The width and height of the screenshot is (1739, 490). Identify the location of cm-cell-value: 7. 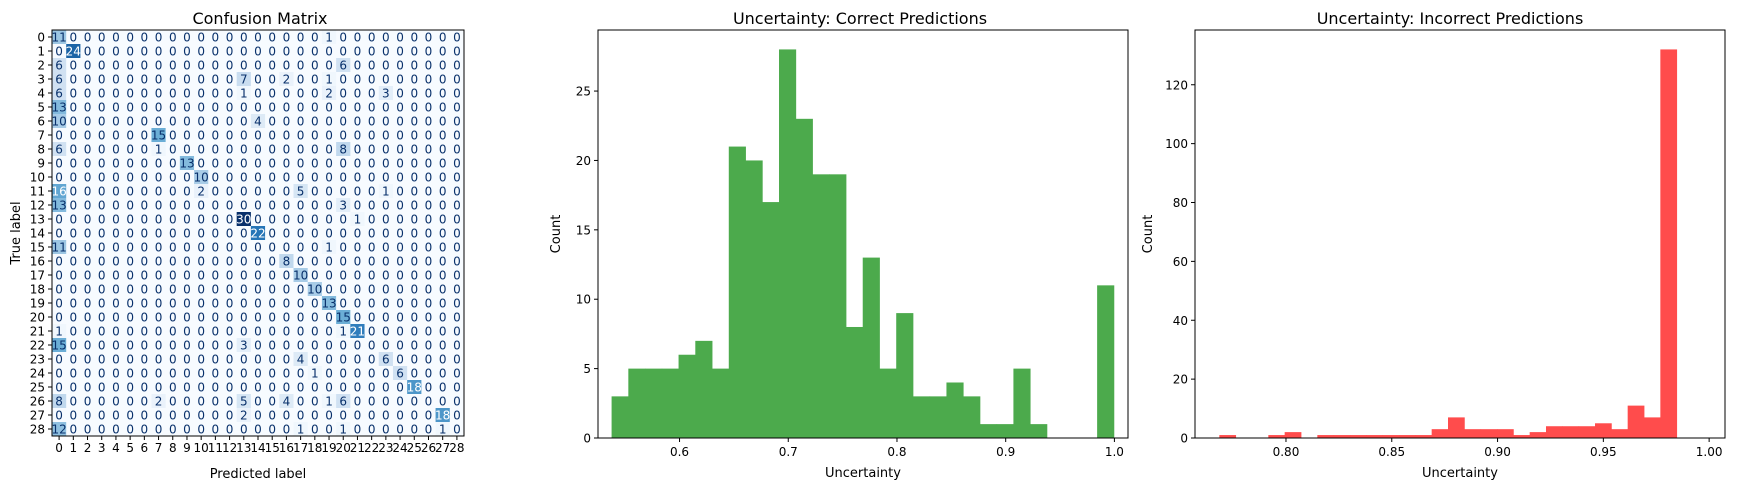
(244, 80).